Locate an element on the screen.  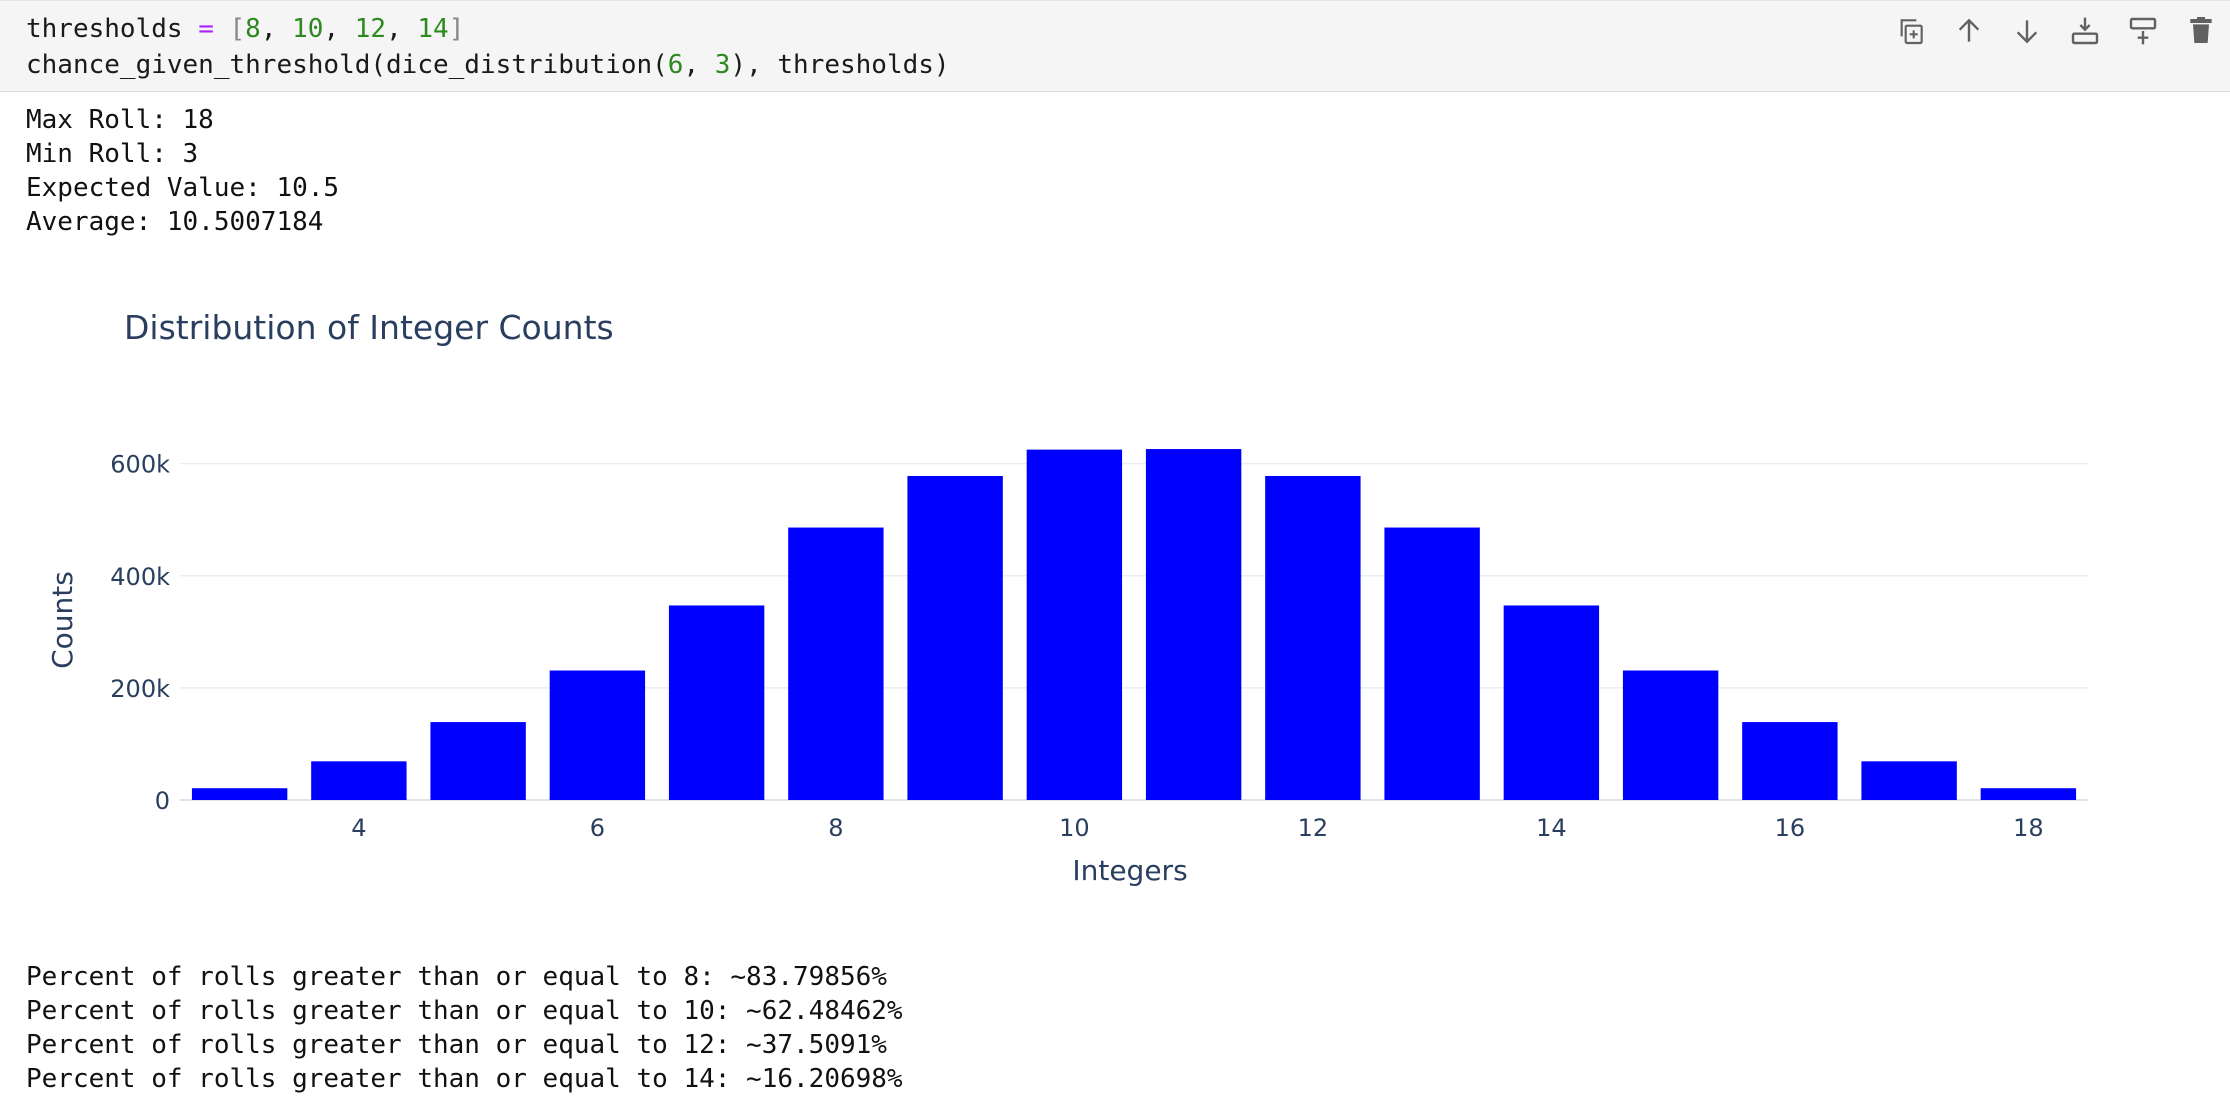
code-open-bracket: [ is located at coordinates (237, 29).